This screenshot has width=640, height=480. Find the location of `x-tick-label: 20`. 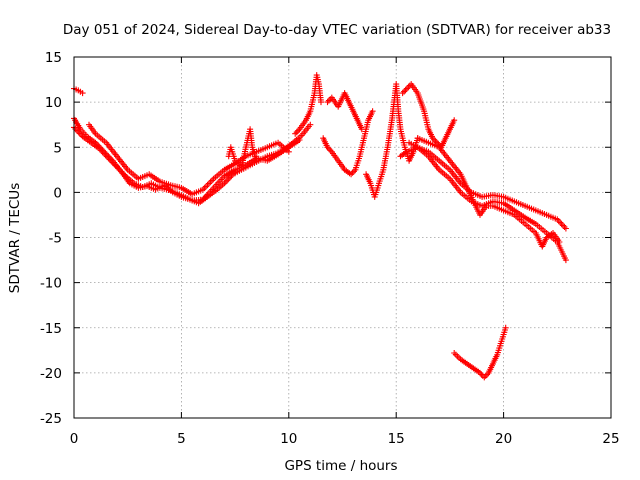

x-tick-label: 20 is located at coordinates (503, 439).